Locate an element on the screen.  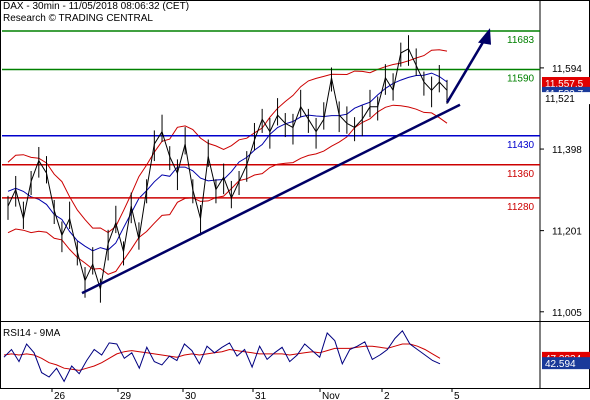
projection-arrow-head is located at coordinates (484, 36).